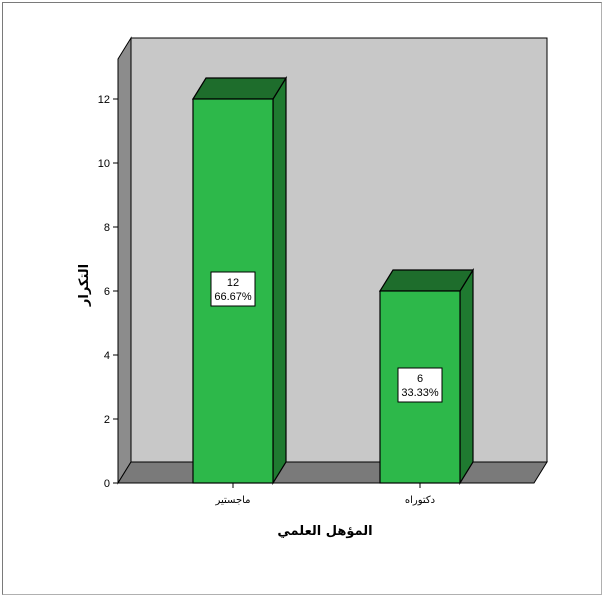 The width and height of the screenshot is (604, 597). I want to click on y-axis: 0 2 4 6 8 10 12, so click(108, 292).